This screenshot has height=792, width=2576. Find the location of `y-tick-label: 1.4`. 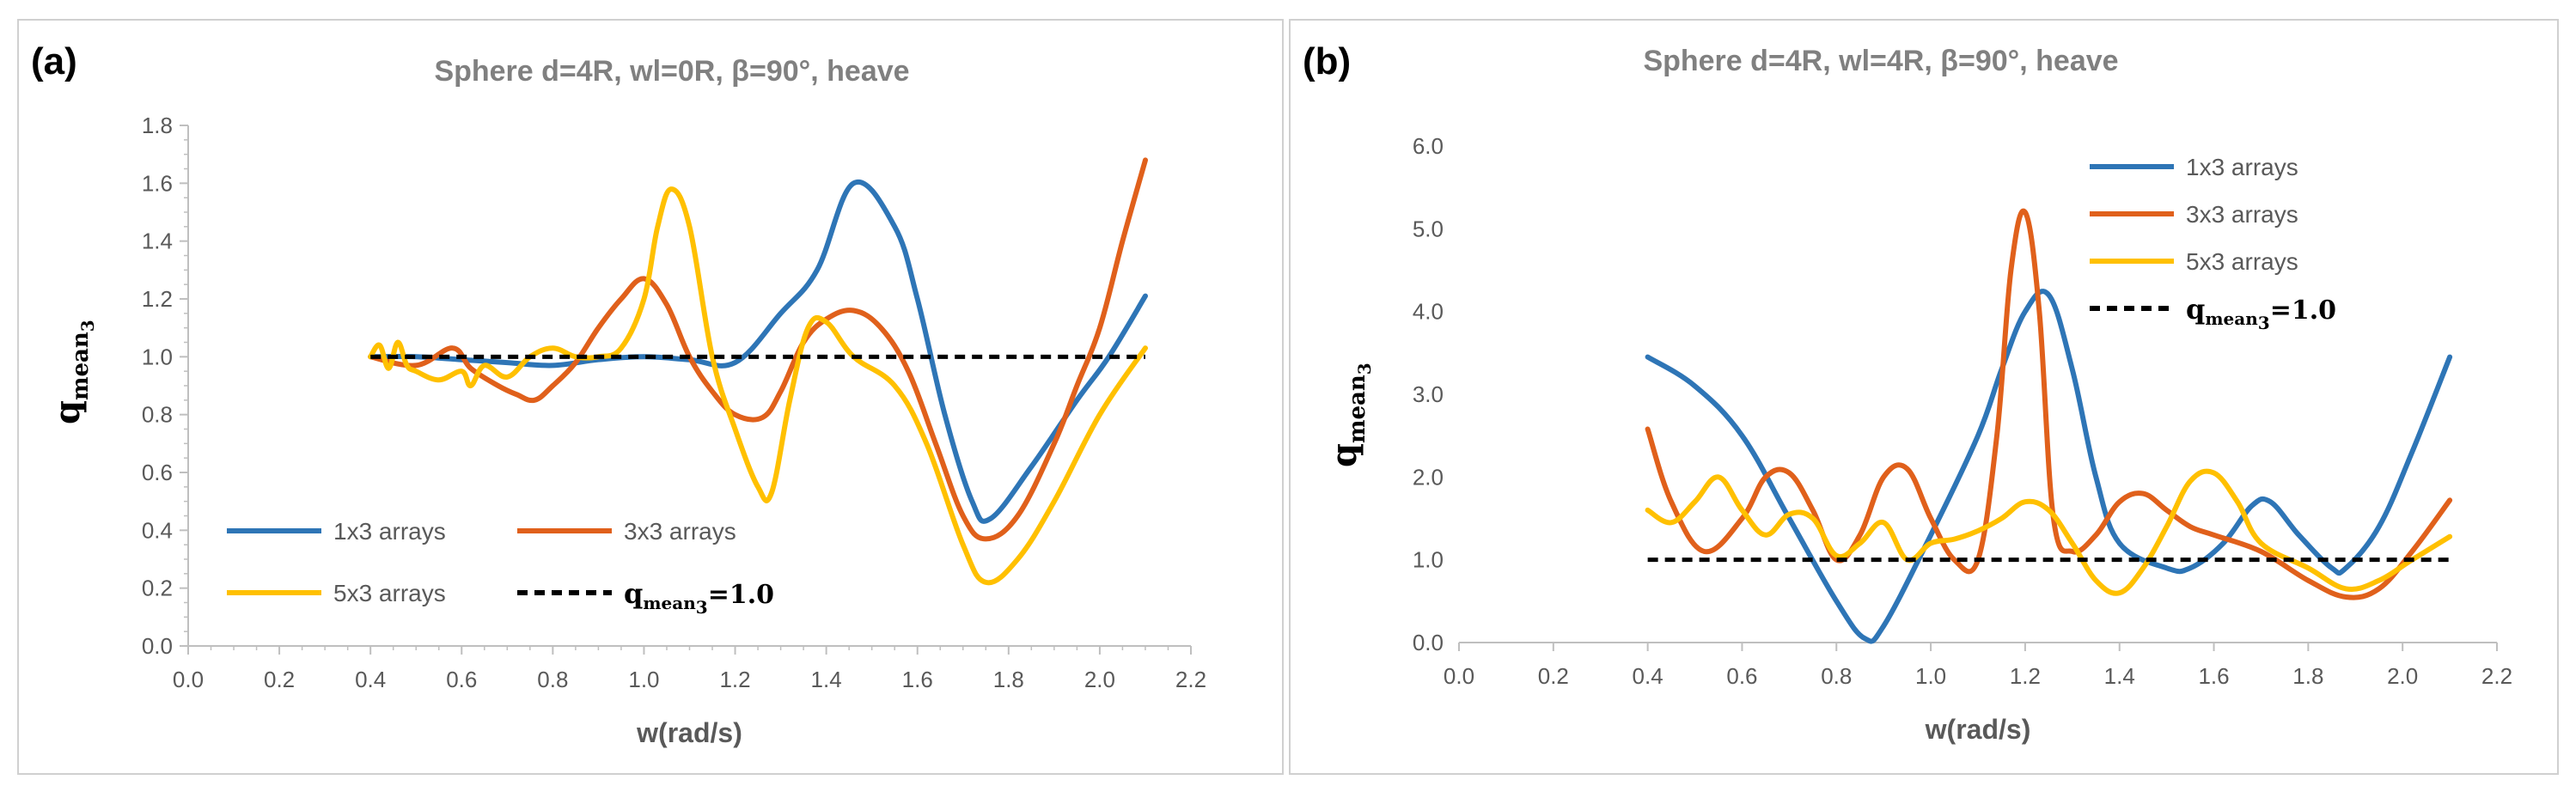

y-tick-label: 1.4 is located at coordinates (157, 241).